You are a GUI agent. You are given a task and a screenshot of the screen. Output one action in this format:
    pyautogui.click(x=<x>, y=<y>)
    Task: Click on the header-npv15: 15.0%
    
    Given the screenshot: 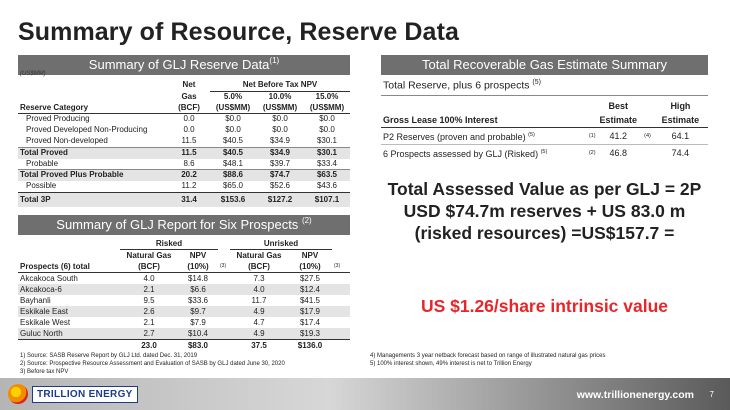 What is the action you would take?
    pyautogui.click(x=327, y=96)
    